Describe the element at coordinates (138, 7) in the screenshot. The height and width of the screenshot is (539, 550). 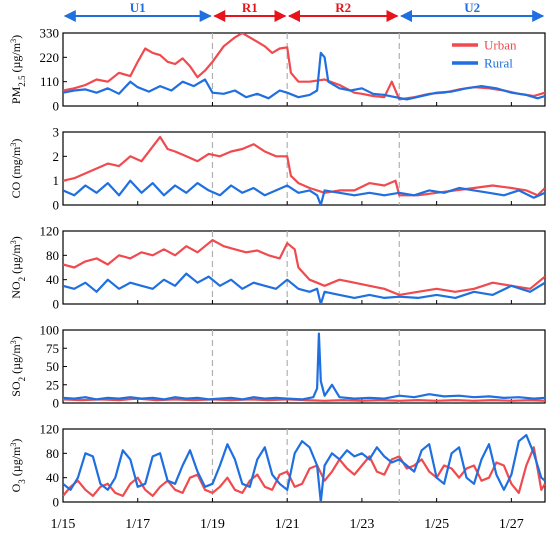
I see `period-label: U1` at that location.